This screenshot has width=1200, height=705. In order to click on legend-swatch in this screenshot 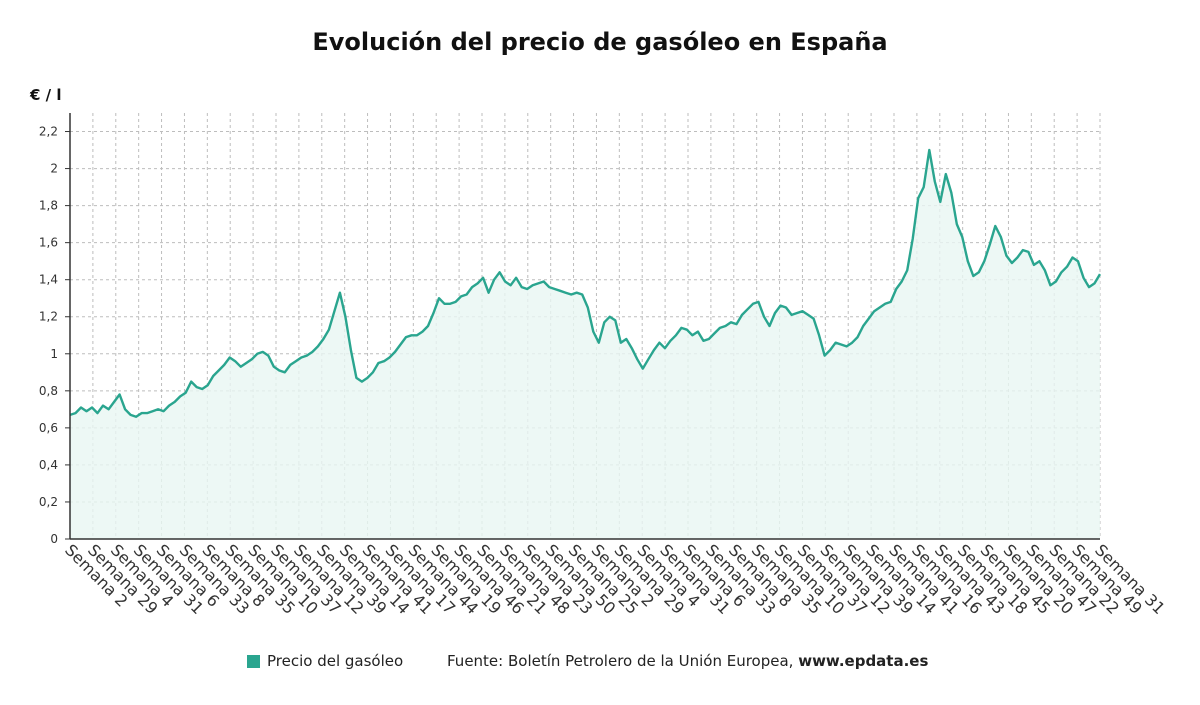, I will do `click(253, 661)`.